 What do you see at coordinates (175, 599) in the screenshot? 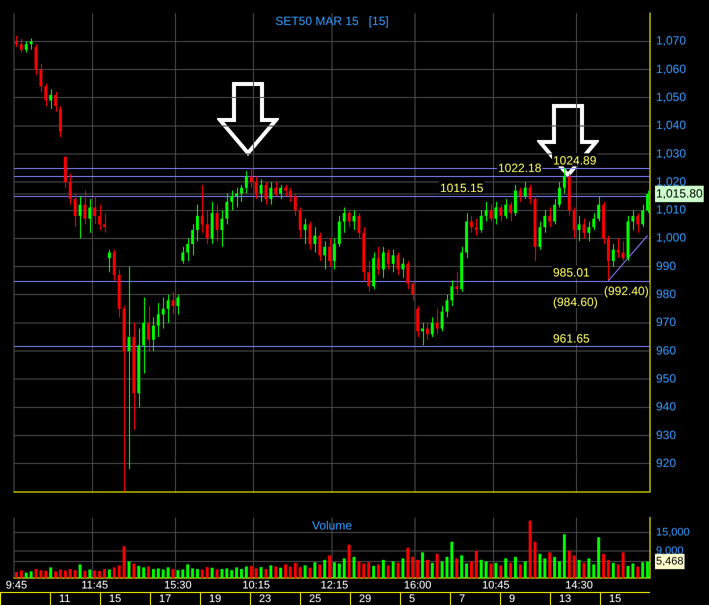
I see `text: 17` at bounding box center [175, 599].